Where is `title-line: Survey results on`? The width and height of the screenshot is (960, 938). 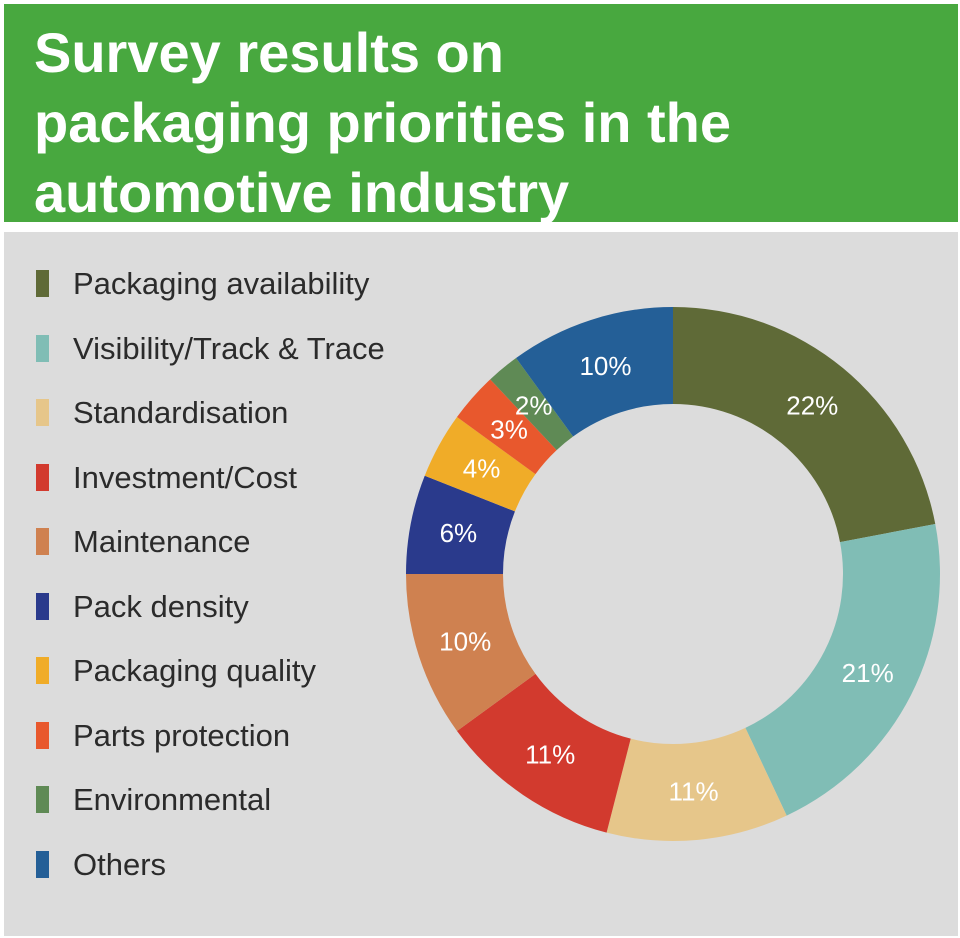 title-line: Survey results on is located at coordinates (269, 52).